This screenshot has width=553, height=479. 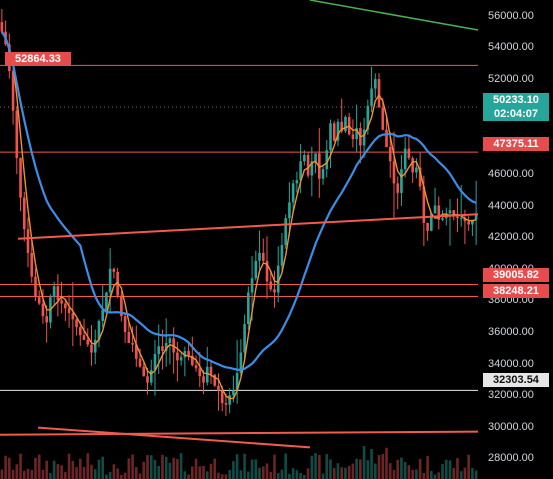 What do you see at coordinates (394, 15) in the screenshot?
I see `trendline-green` at bounding box center [394, 15].